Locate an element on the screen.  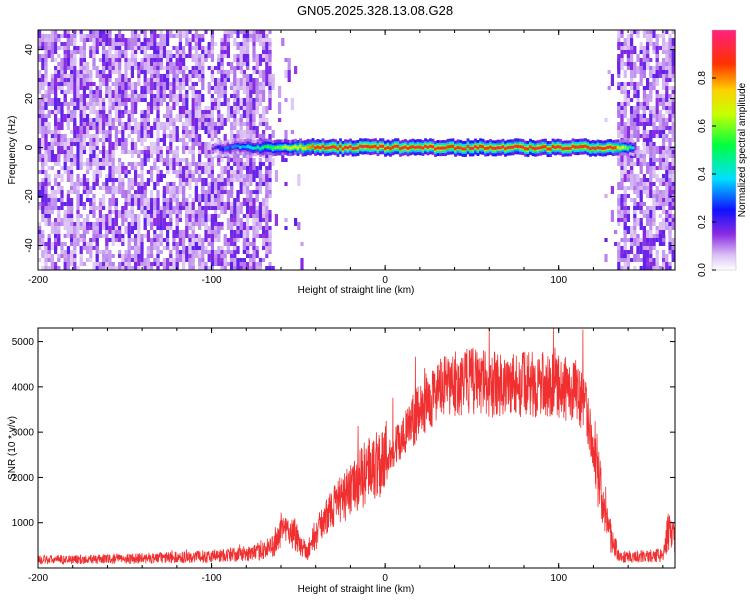
y-tick-label: 3000 is located at coordinates (23, 433).